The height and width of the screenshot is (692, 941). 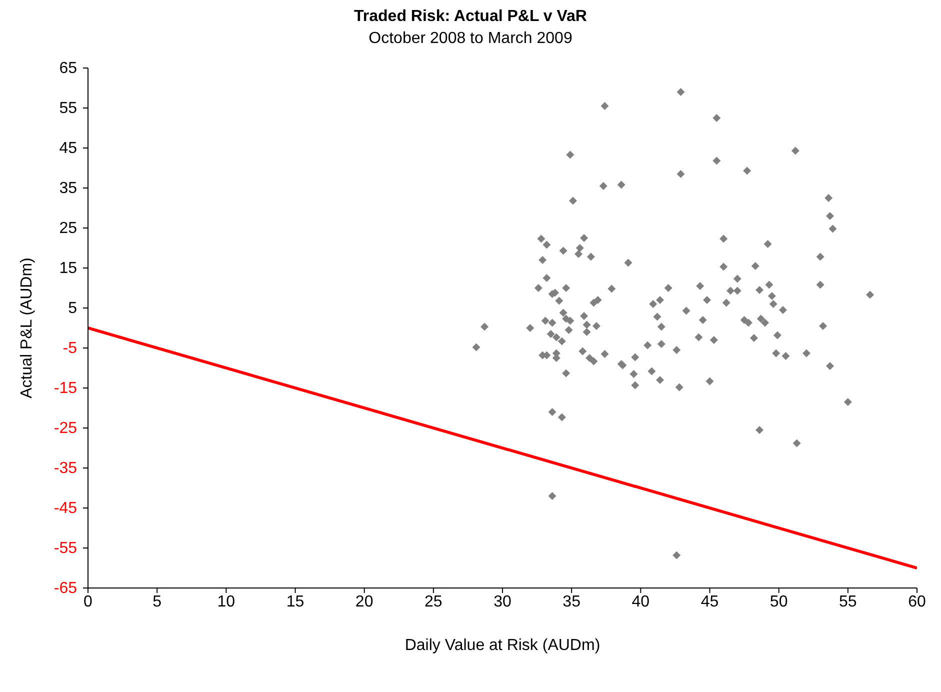 What do you see at coordinates (503, 601) in the screenshot?
I see `x-tick-label: 30` at bounding box center [503, 601].